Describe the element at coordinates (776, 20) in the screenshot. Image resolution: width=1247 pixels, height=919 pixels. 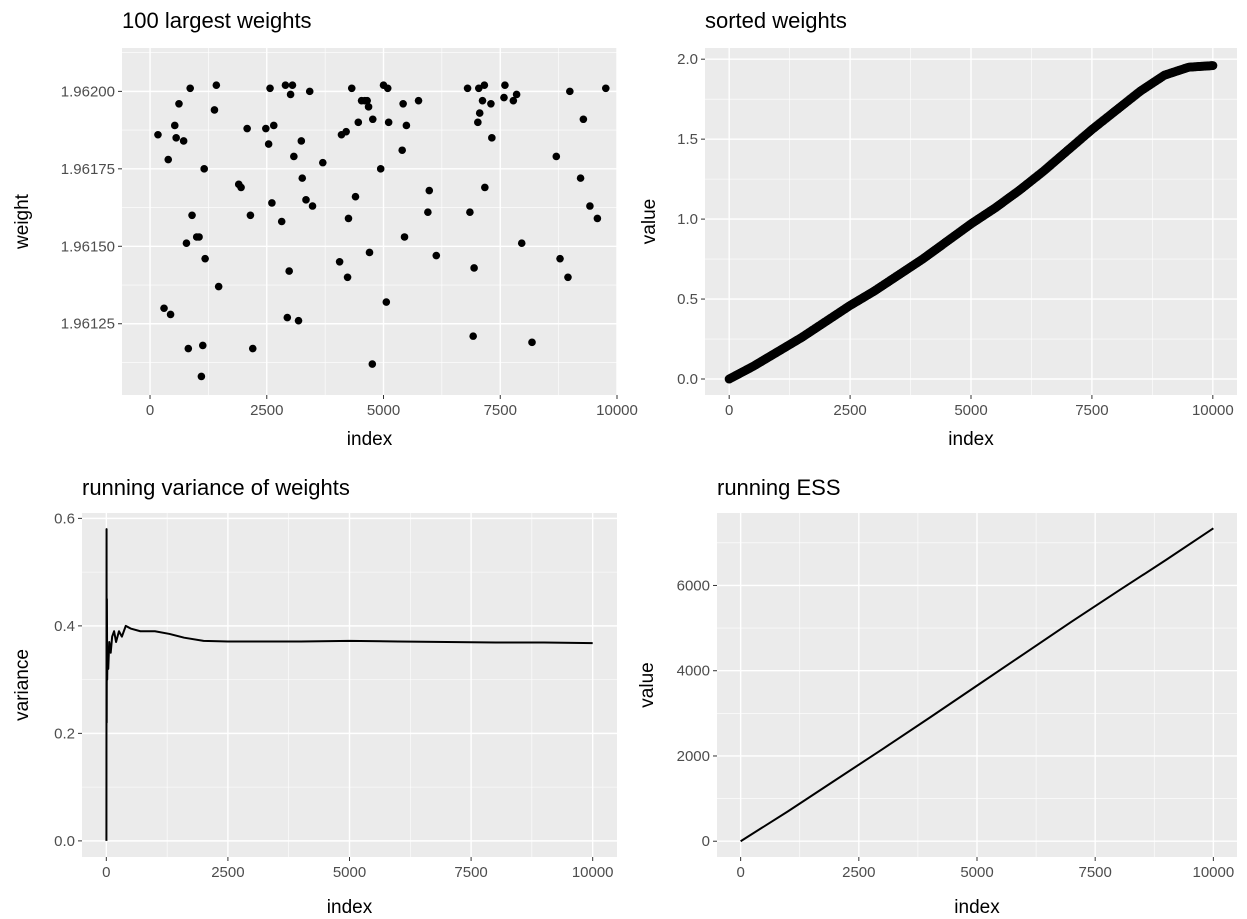
I see `chart-title: sorted weights` at that location.